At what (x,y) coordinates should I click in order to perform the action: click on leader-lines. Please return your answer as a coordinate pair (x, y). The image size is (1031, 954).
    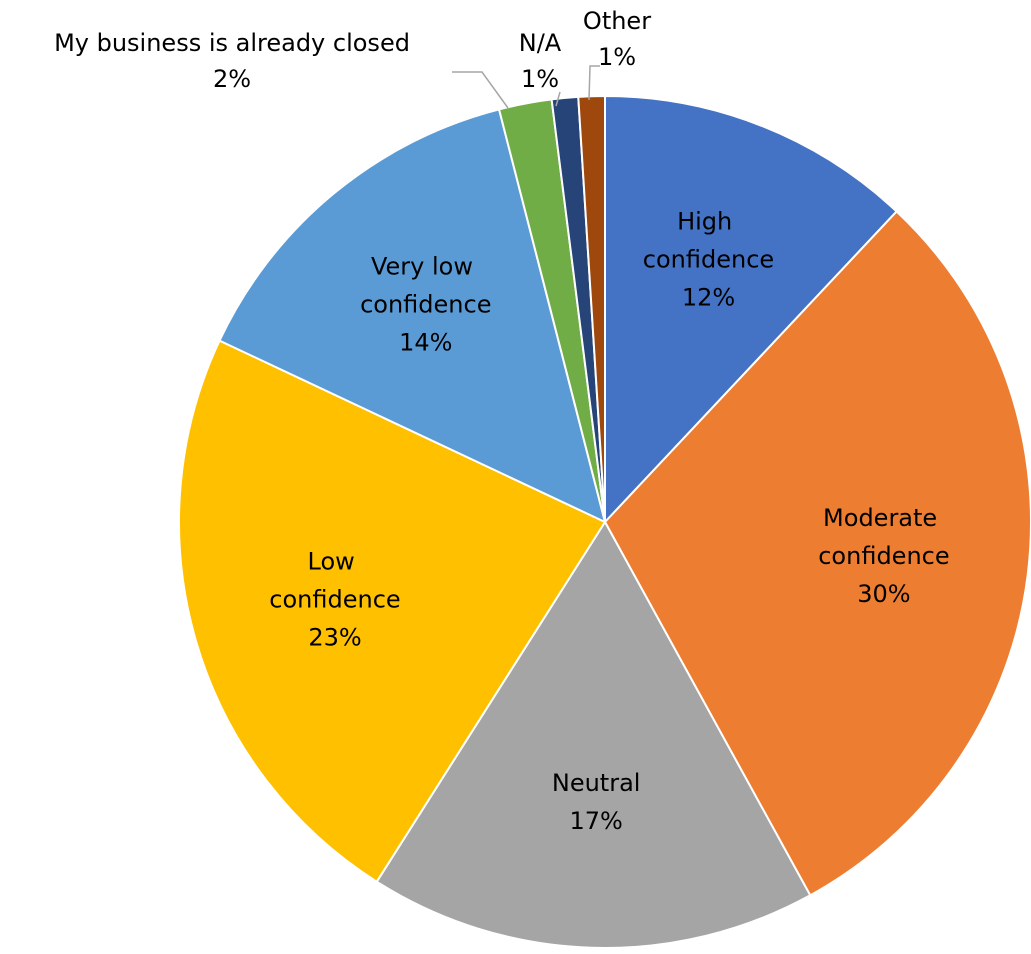
    Looking at the image, I should click on (526, 87).